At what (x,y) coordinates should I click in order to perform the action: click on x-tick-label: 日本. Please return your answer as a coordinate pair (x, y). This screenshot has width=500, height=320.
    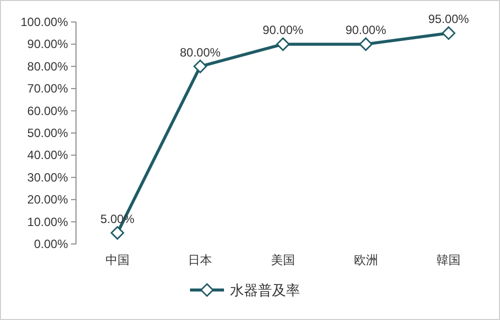
    Looking at the image, I should click on (200, 260).